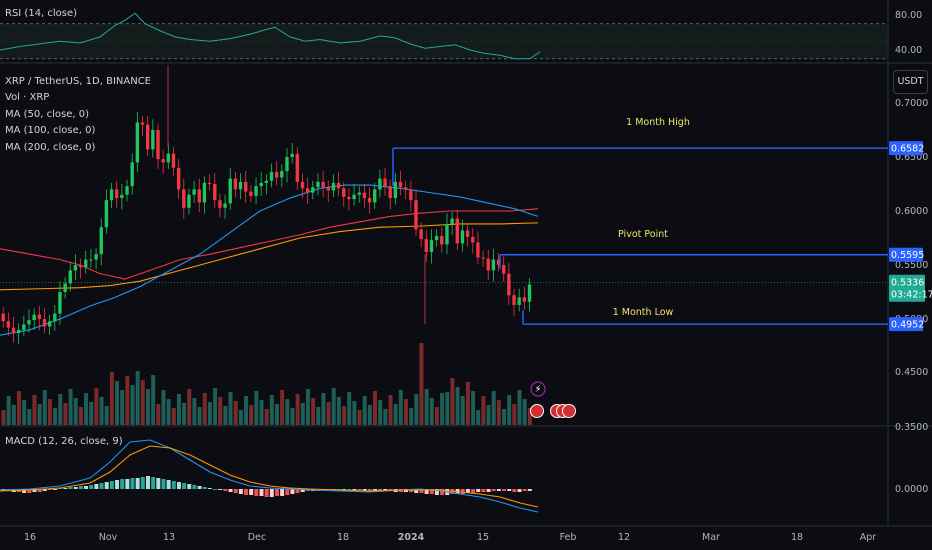 The height and width of the screenshot is (550, 932). What do you see at coordinates (41, 13) in the screenshot?
I see `rsi-legend: RSI (14, close)` at bounding box center [41, 13].